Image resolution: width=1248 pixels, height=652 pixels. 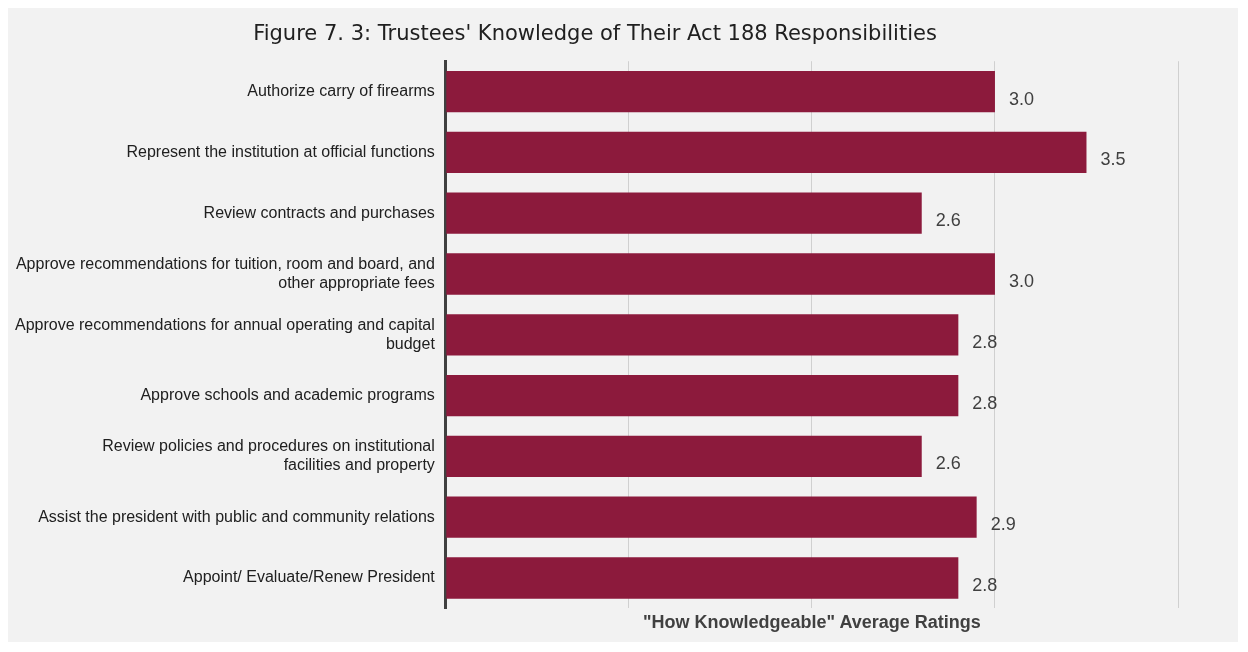 What do you see at coordinates (268, 455) in the screenshot?
I see `y-tick-label: Review policies and procedures on institutional facilities and property` at bounding box center [268, 455].